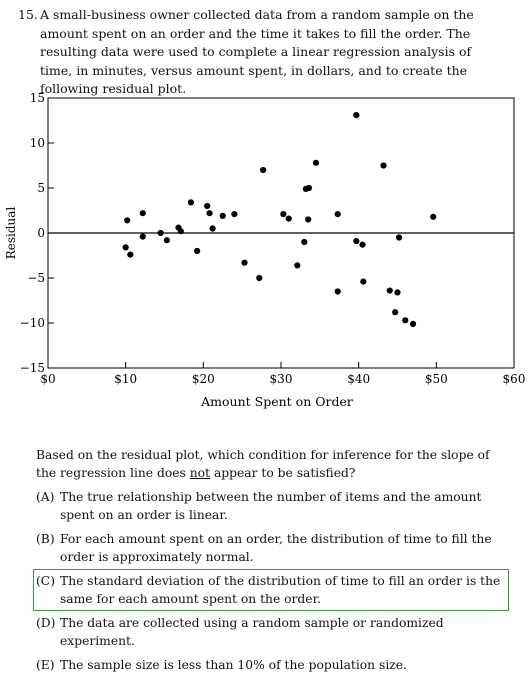 Image resolution: width=529 pixels, height=674 pixels. What do you see at coordinates (200, 473) in the screenshot?
I see `prompt-underlined: not` at bounding box center [200, 473].